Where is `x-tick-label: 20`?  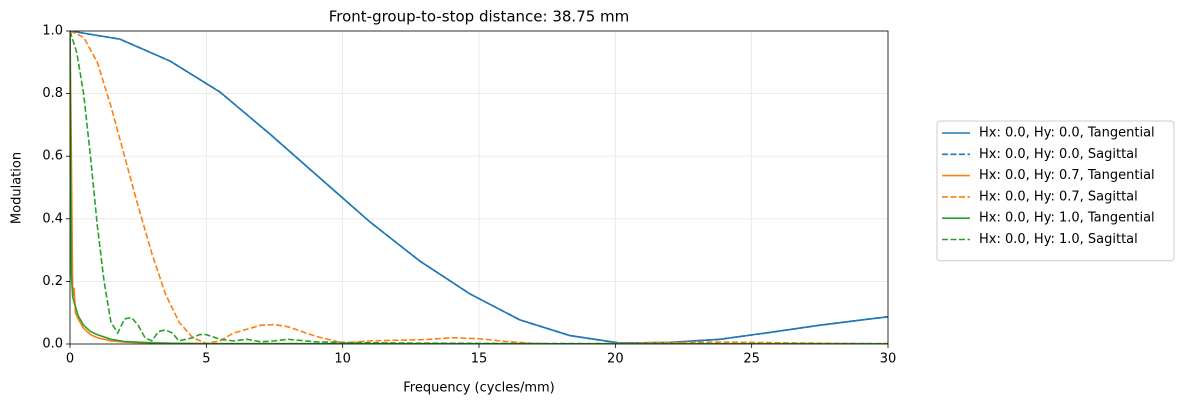
x-tick-label: 20 is located at coordinates (615, 359).